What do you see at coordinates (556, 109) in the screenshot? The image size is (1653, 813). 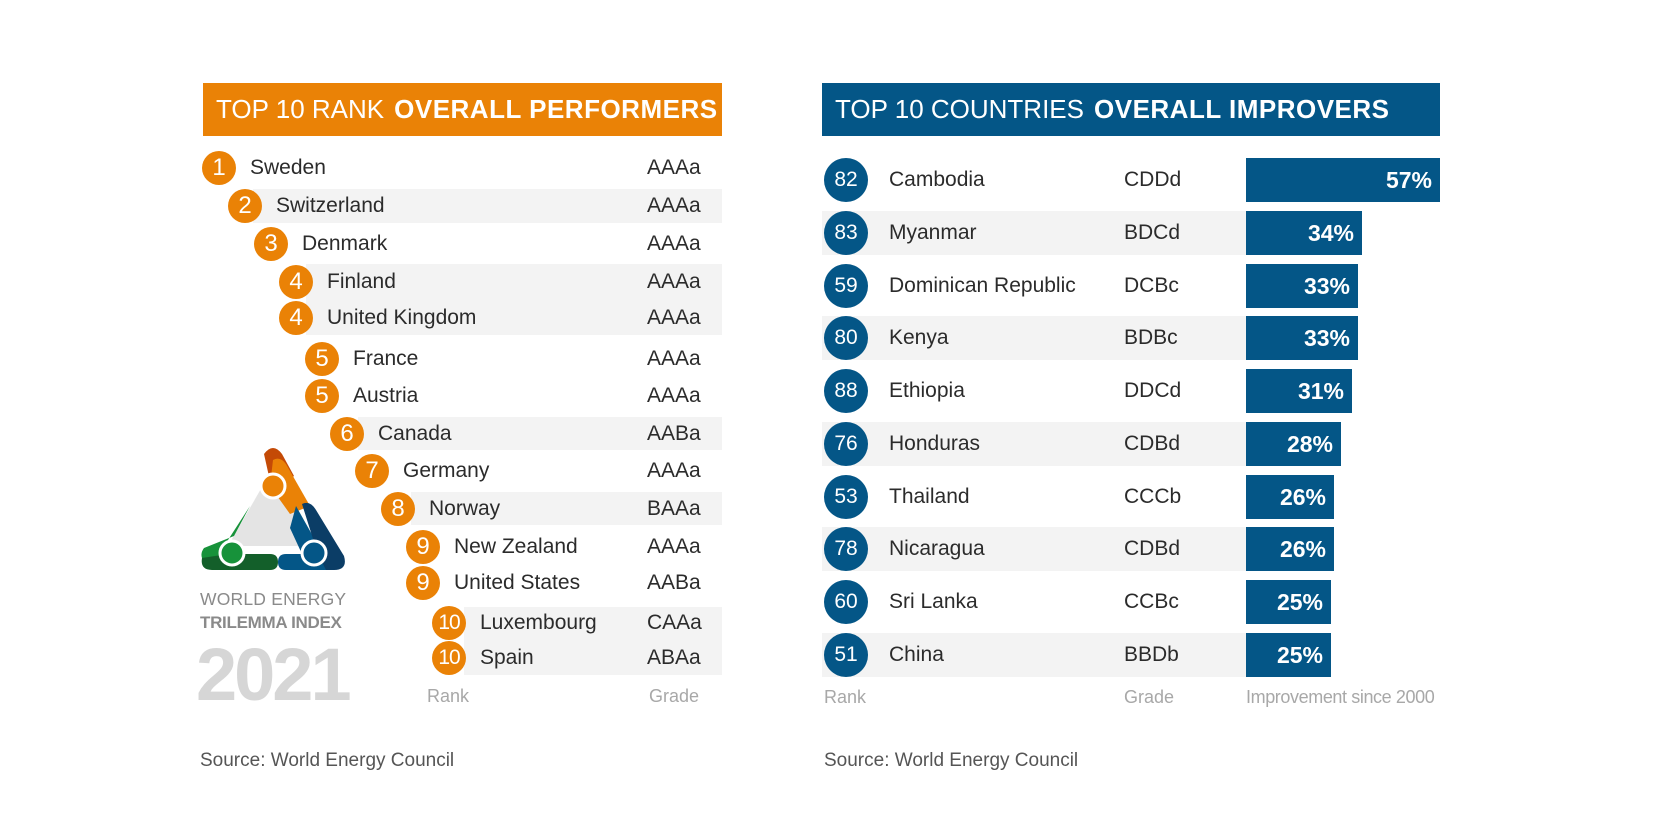 I see `performers-title-bold: OVERALL PERFORMERS` at bounding box center [556, 109].